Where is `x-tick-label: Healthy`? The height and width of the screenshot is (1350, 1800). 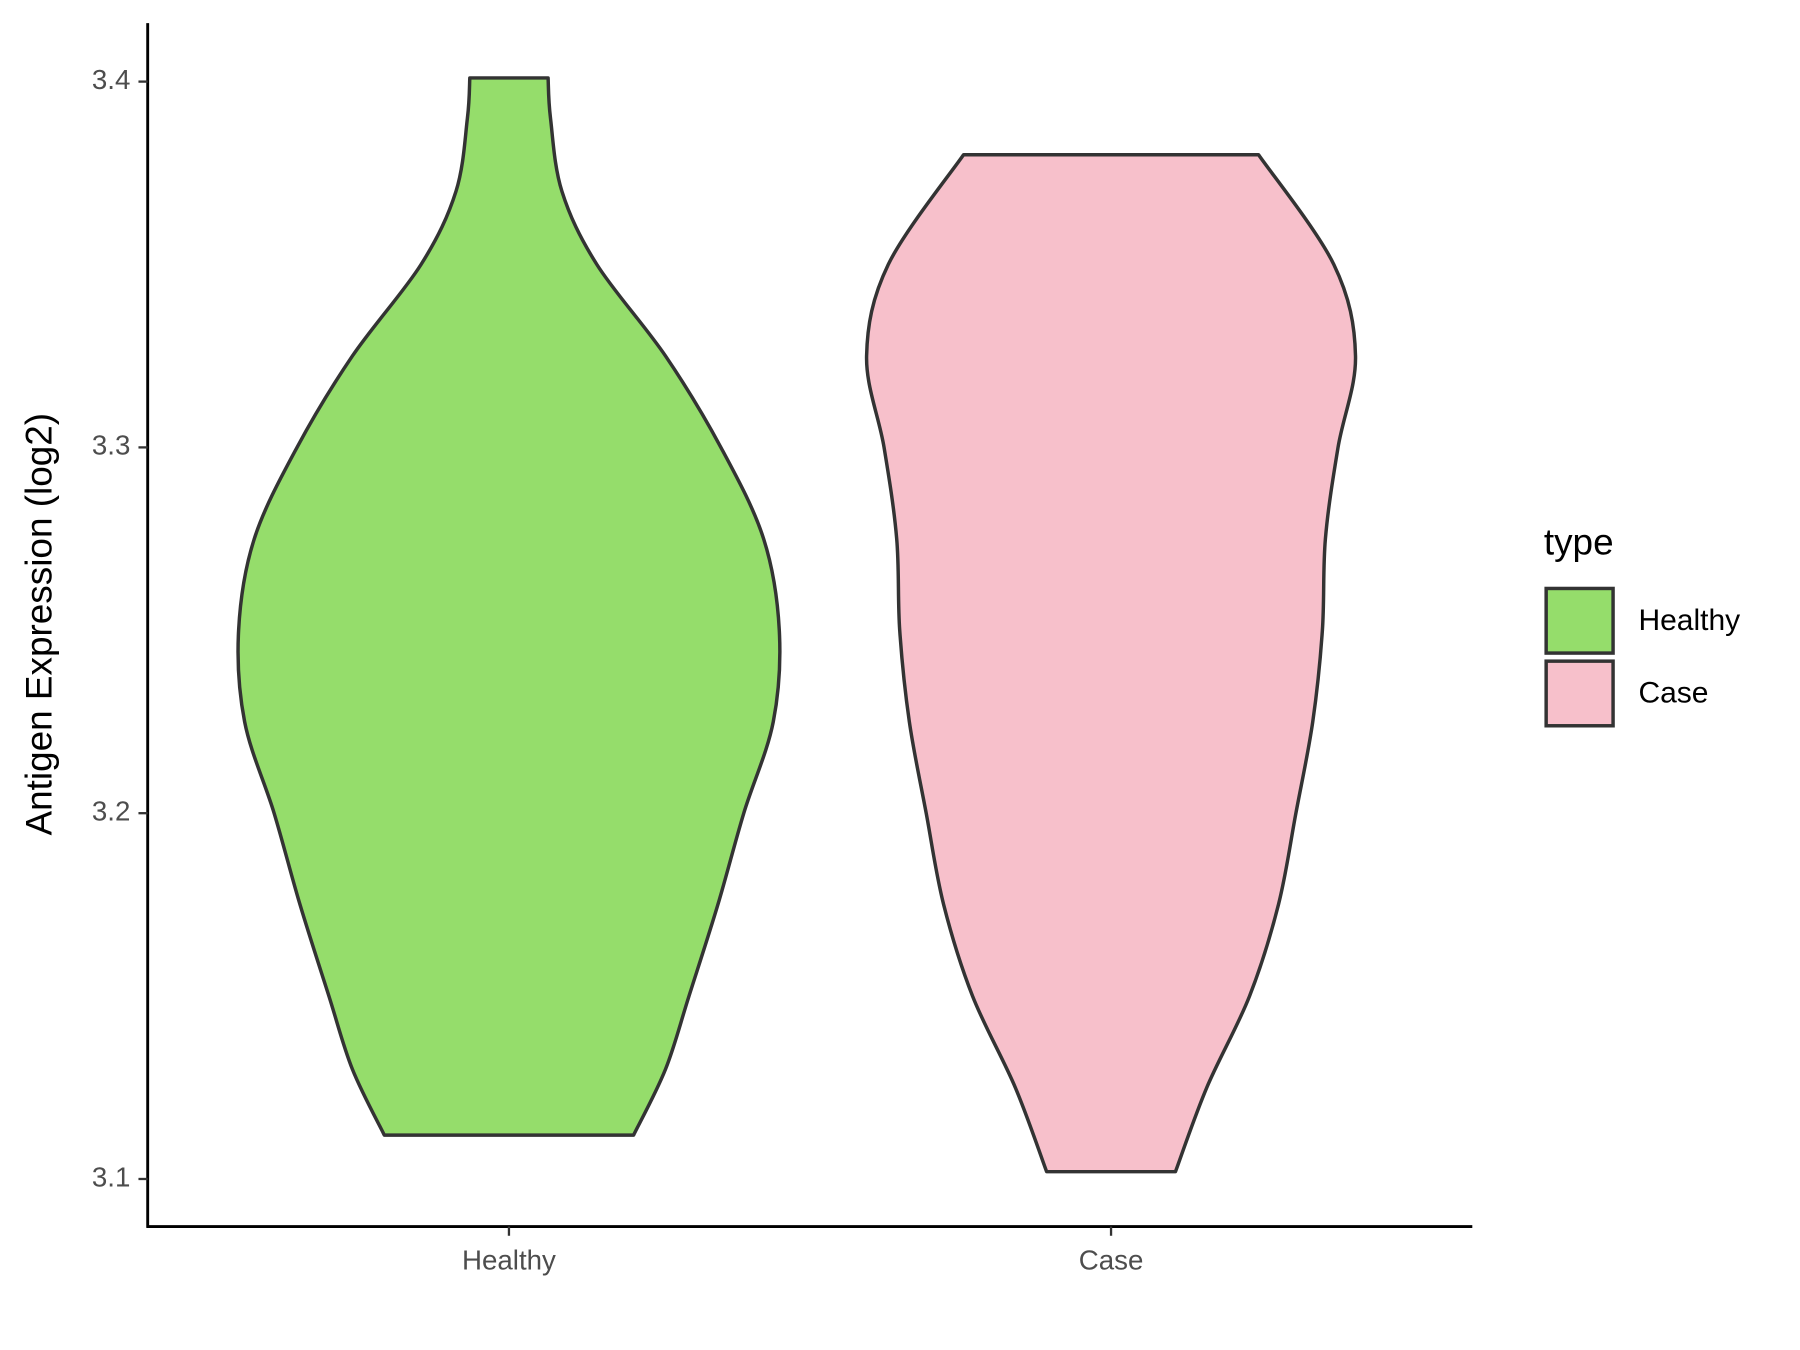 x-tick-label: Healthy is located at coordinates (509, 1260).